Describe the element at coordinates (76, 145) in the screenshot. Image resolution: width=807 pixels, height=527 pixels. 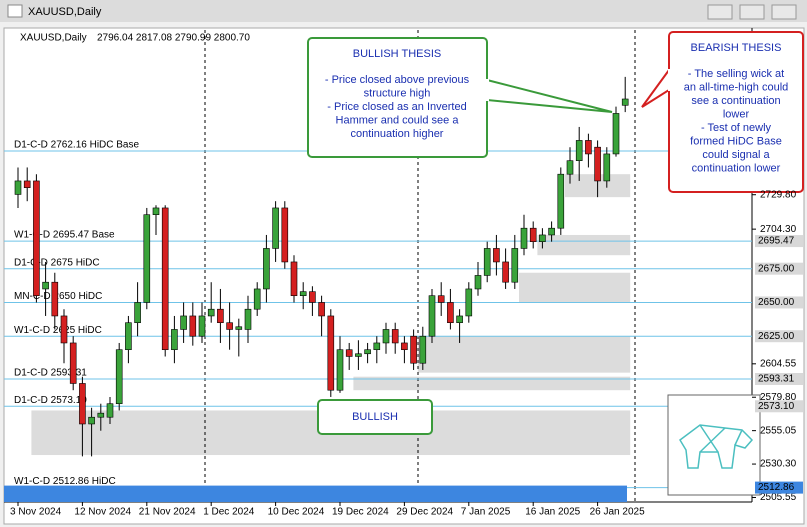
I see `level-label: D1-C-D 2762.16 HiDC Base` at that location.